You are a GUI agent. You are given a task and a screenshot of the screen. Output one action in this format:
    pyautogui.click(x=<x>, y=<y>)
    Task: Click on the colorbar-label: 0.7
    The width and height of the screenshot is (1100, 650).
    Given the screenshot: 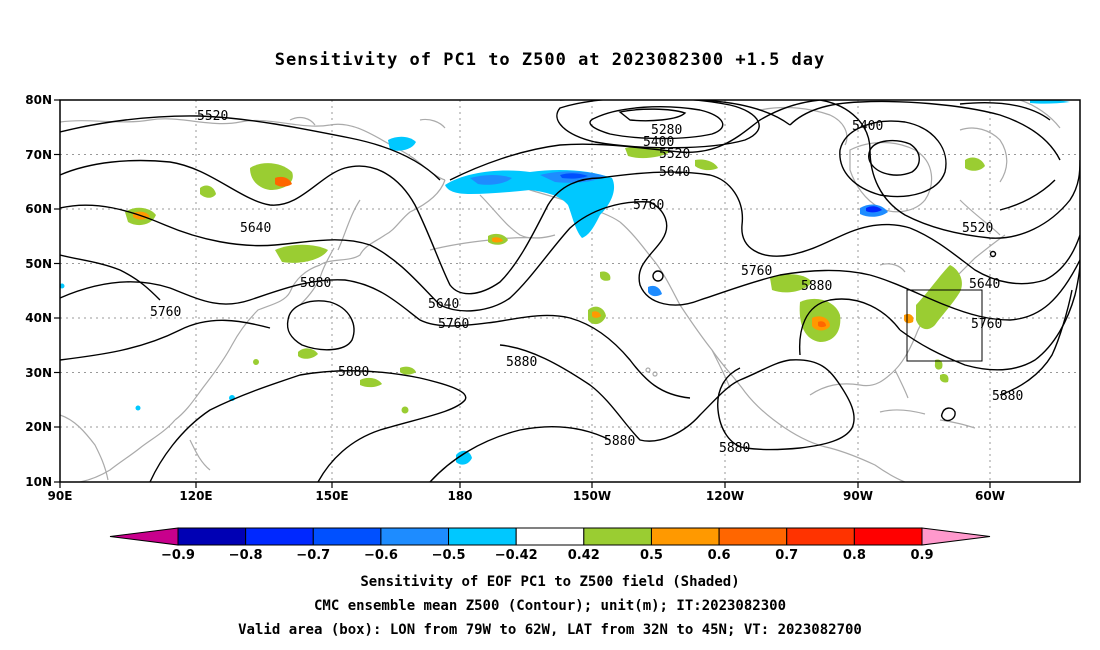 What is the action you would take?
    pyautogui.click(x=786, y=555)
    